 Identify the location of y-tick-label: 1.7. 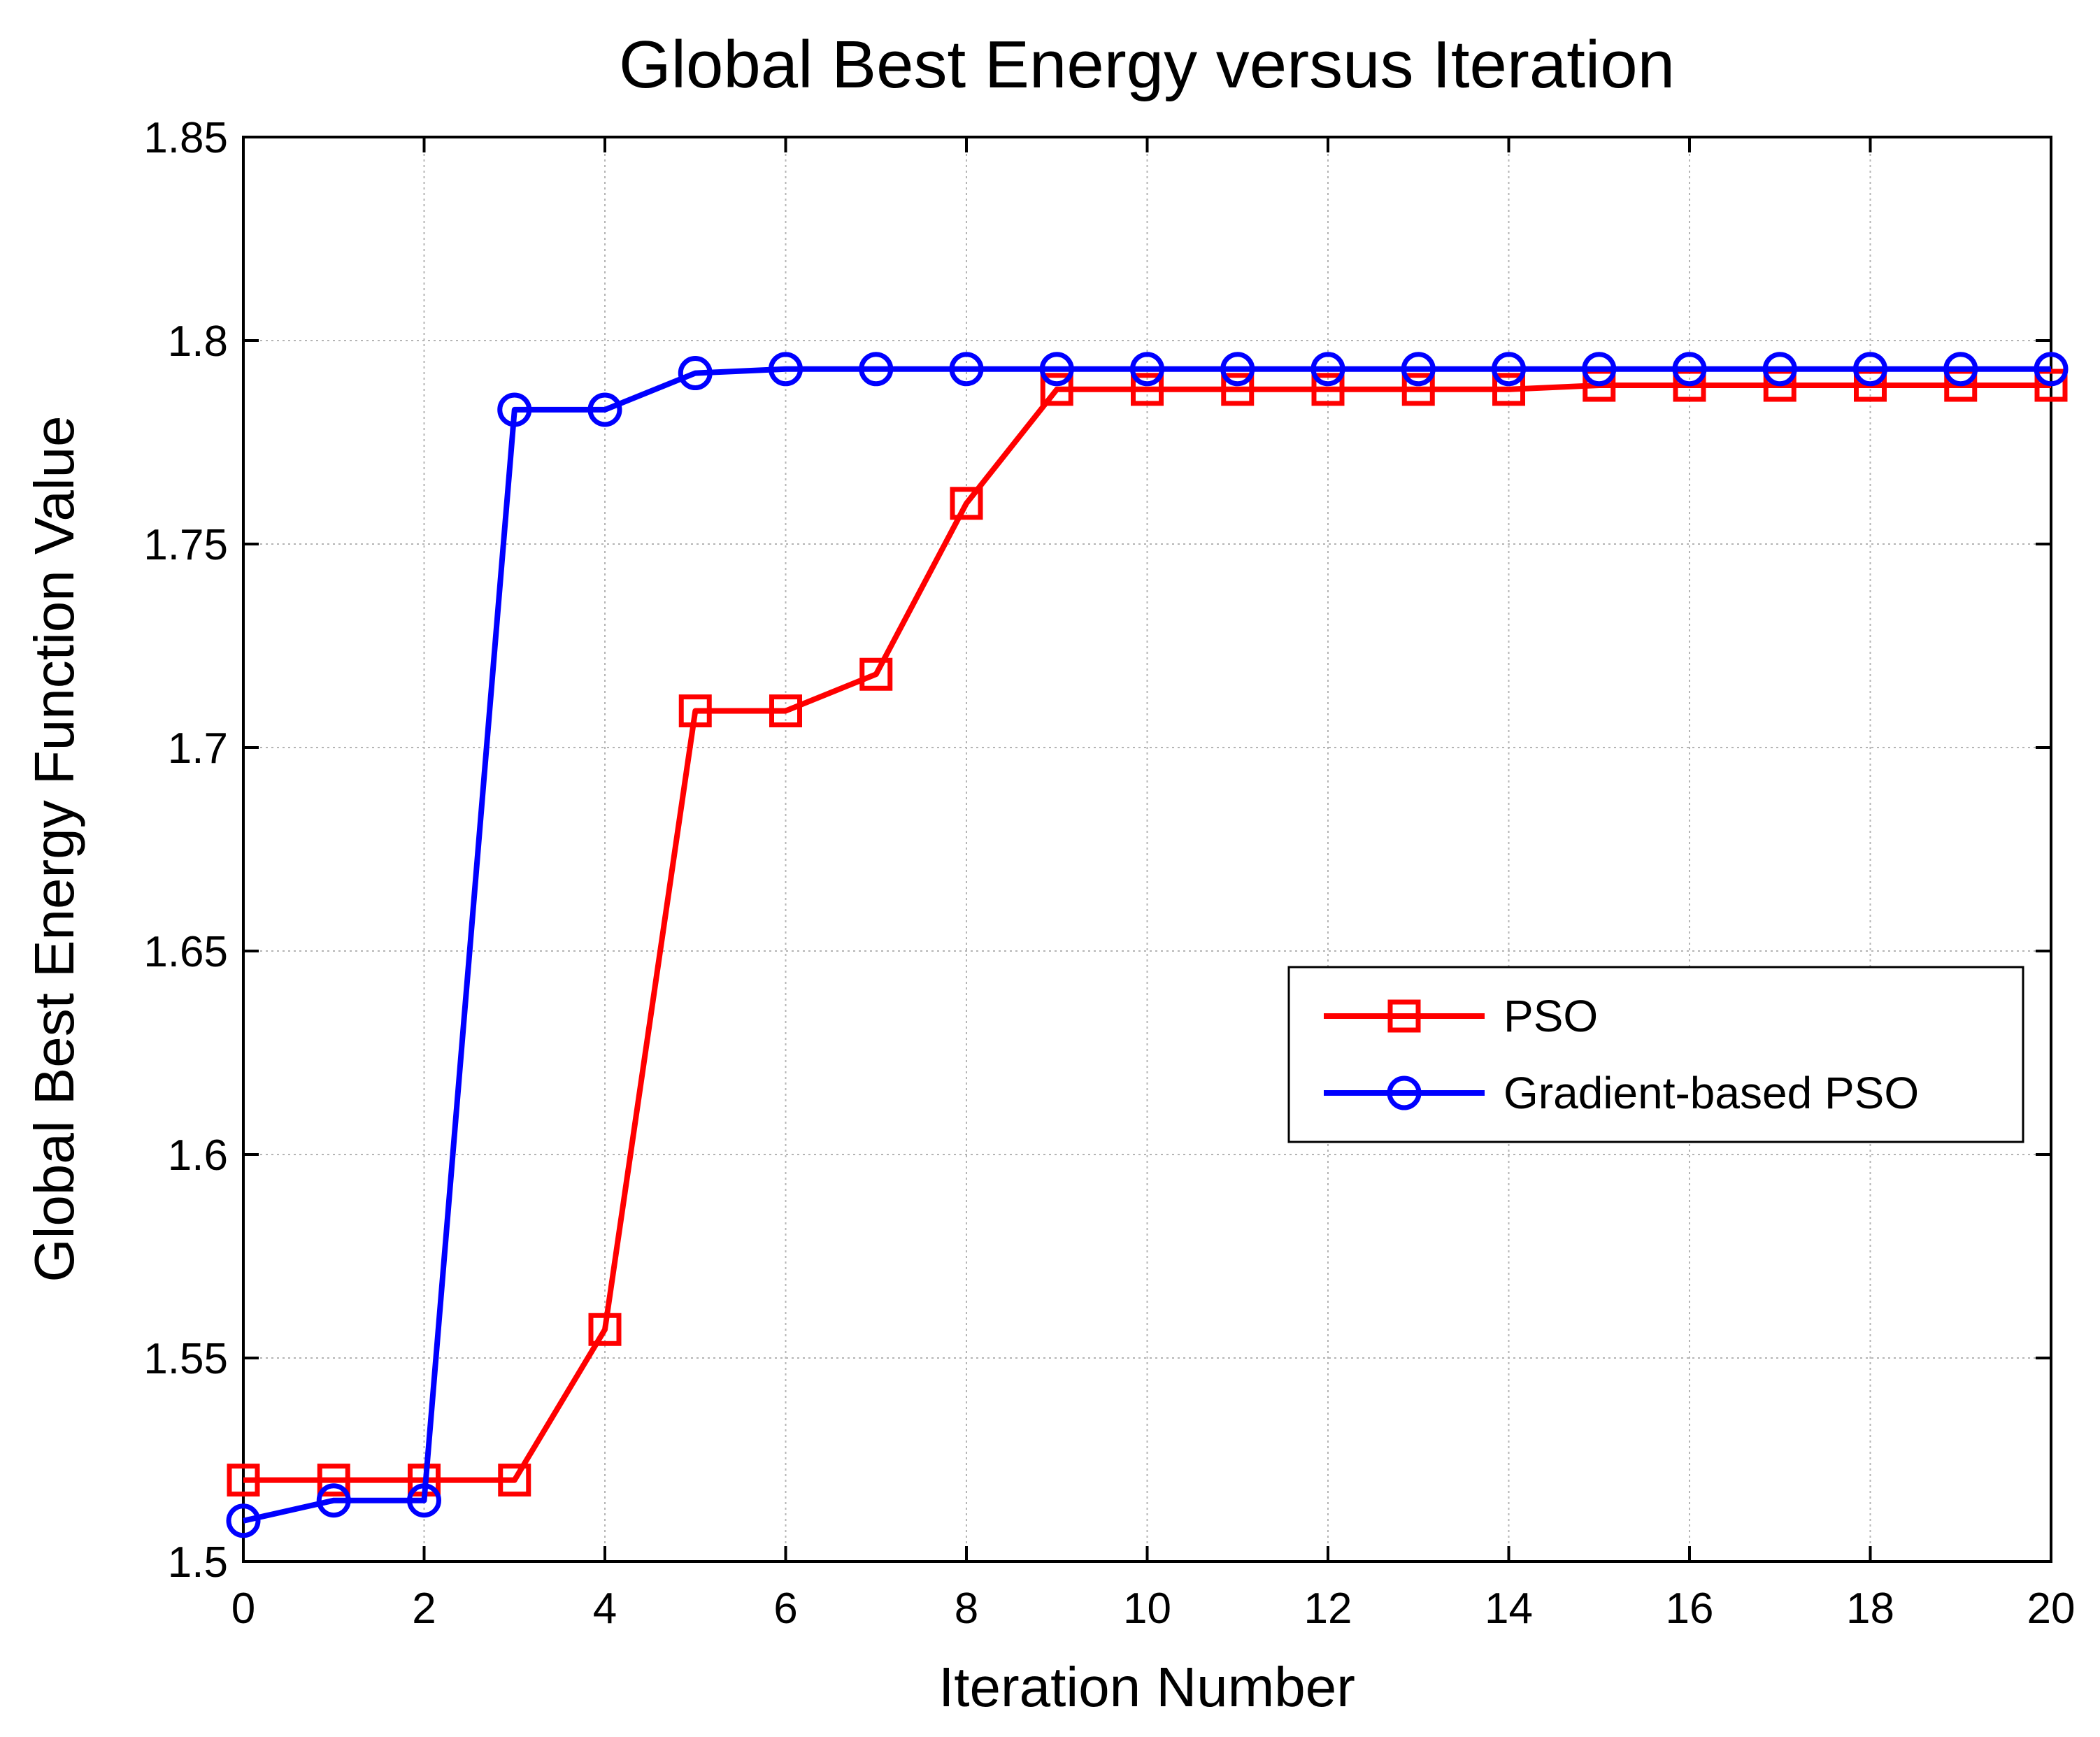
(198, 748).